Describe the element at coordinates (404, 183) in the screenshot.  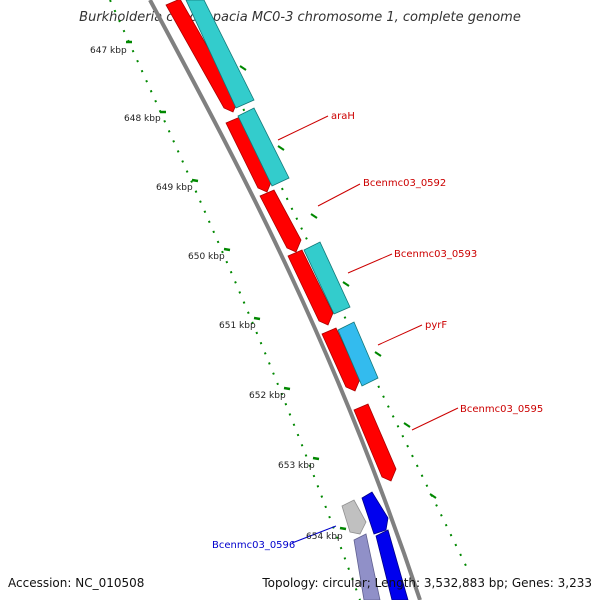
I see `gene-label-0592: Bcenmc03_0592` at that location.